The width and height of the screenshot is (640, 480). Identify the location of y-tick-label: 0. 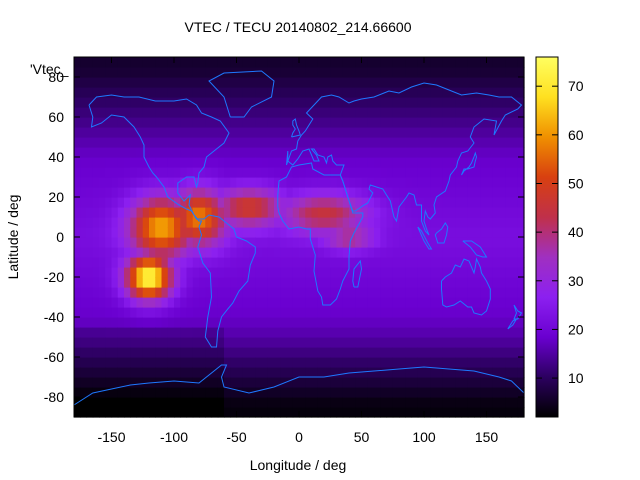
(60, 237).